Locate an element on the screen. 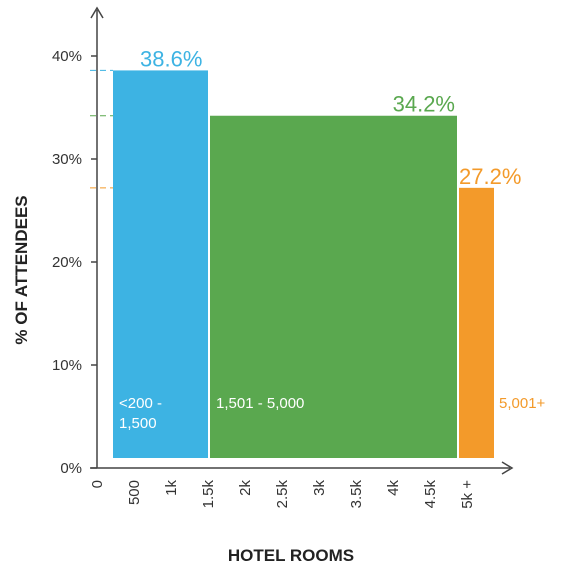  x-tick-label: 1k is located at coordinates (171, 488).